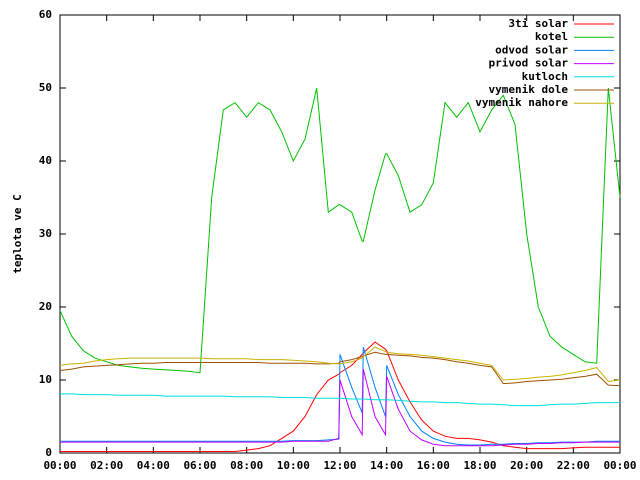 The width and height of the screenshot is (640, 480). Describe the element at coordinates (529, 89) in the screenshot. I see `legend-label: vymenik dole` at that location.